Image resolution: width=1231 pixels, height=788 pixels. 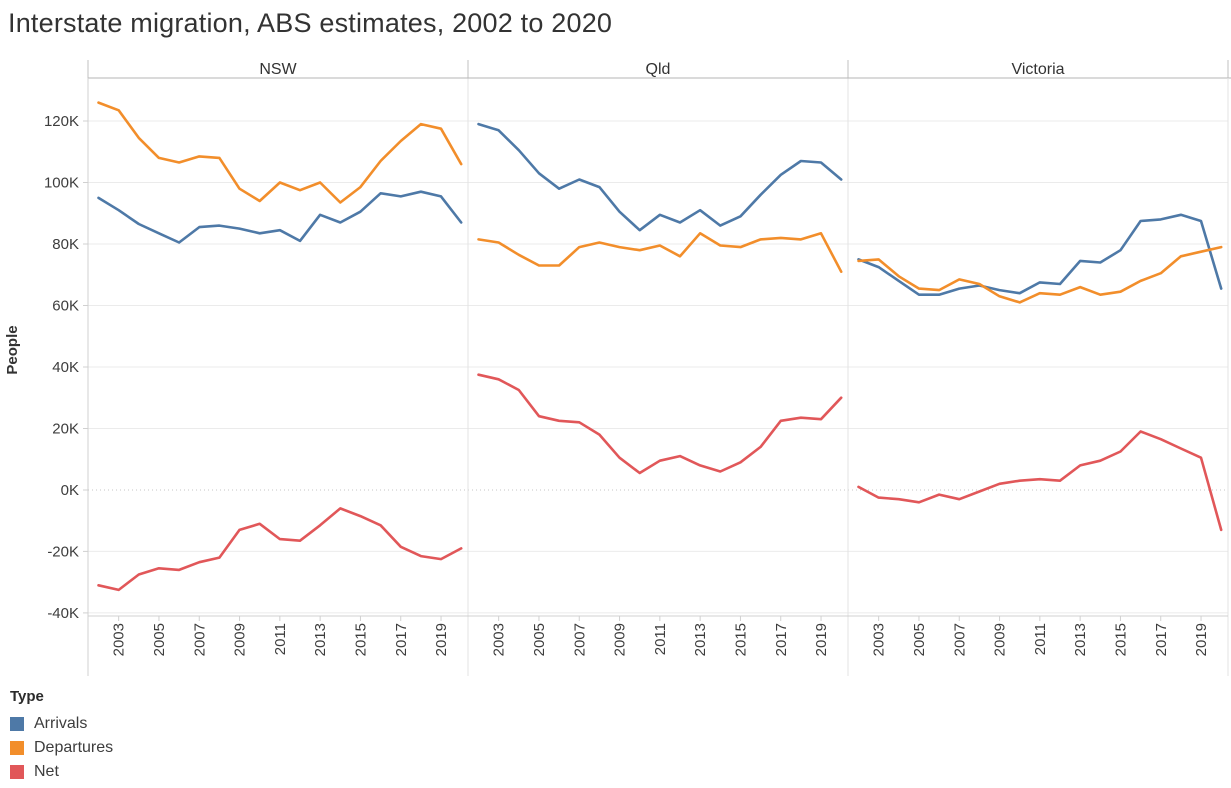 I want to click on x-tick-label-2013-victoria: 2013, so click(x=1080, y=639).